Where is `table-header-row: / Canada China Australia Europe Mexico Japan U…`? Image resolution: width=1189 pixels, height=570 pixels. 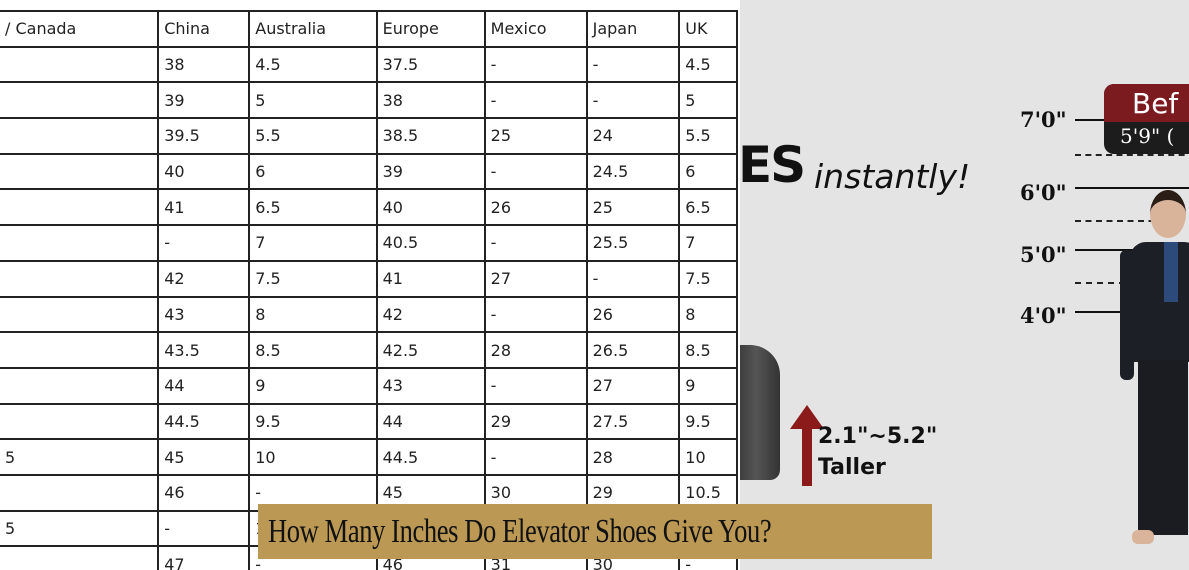
table-header-row: / Canada China Australia Europe Mexico Japan U… is located at coordinates (369, 29).